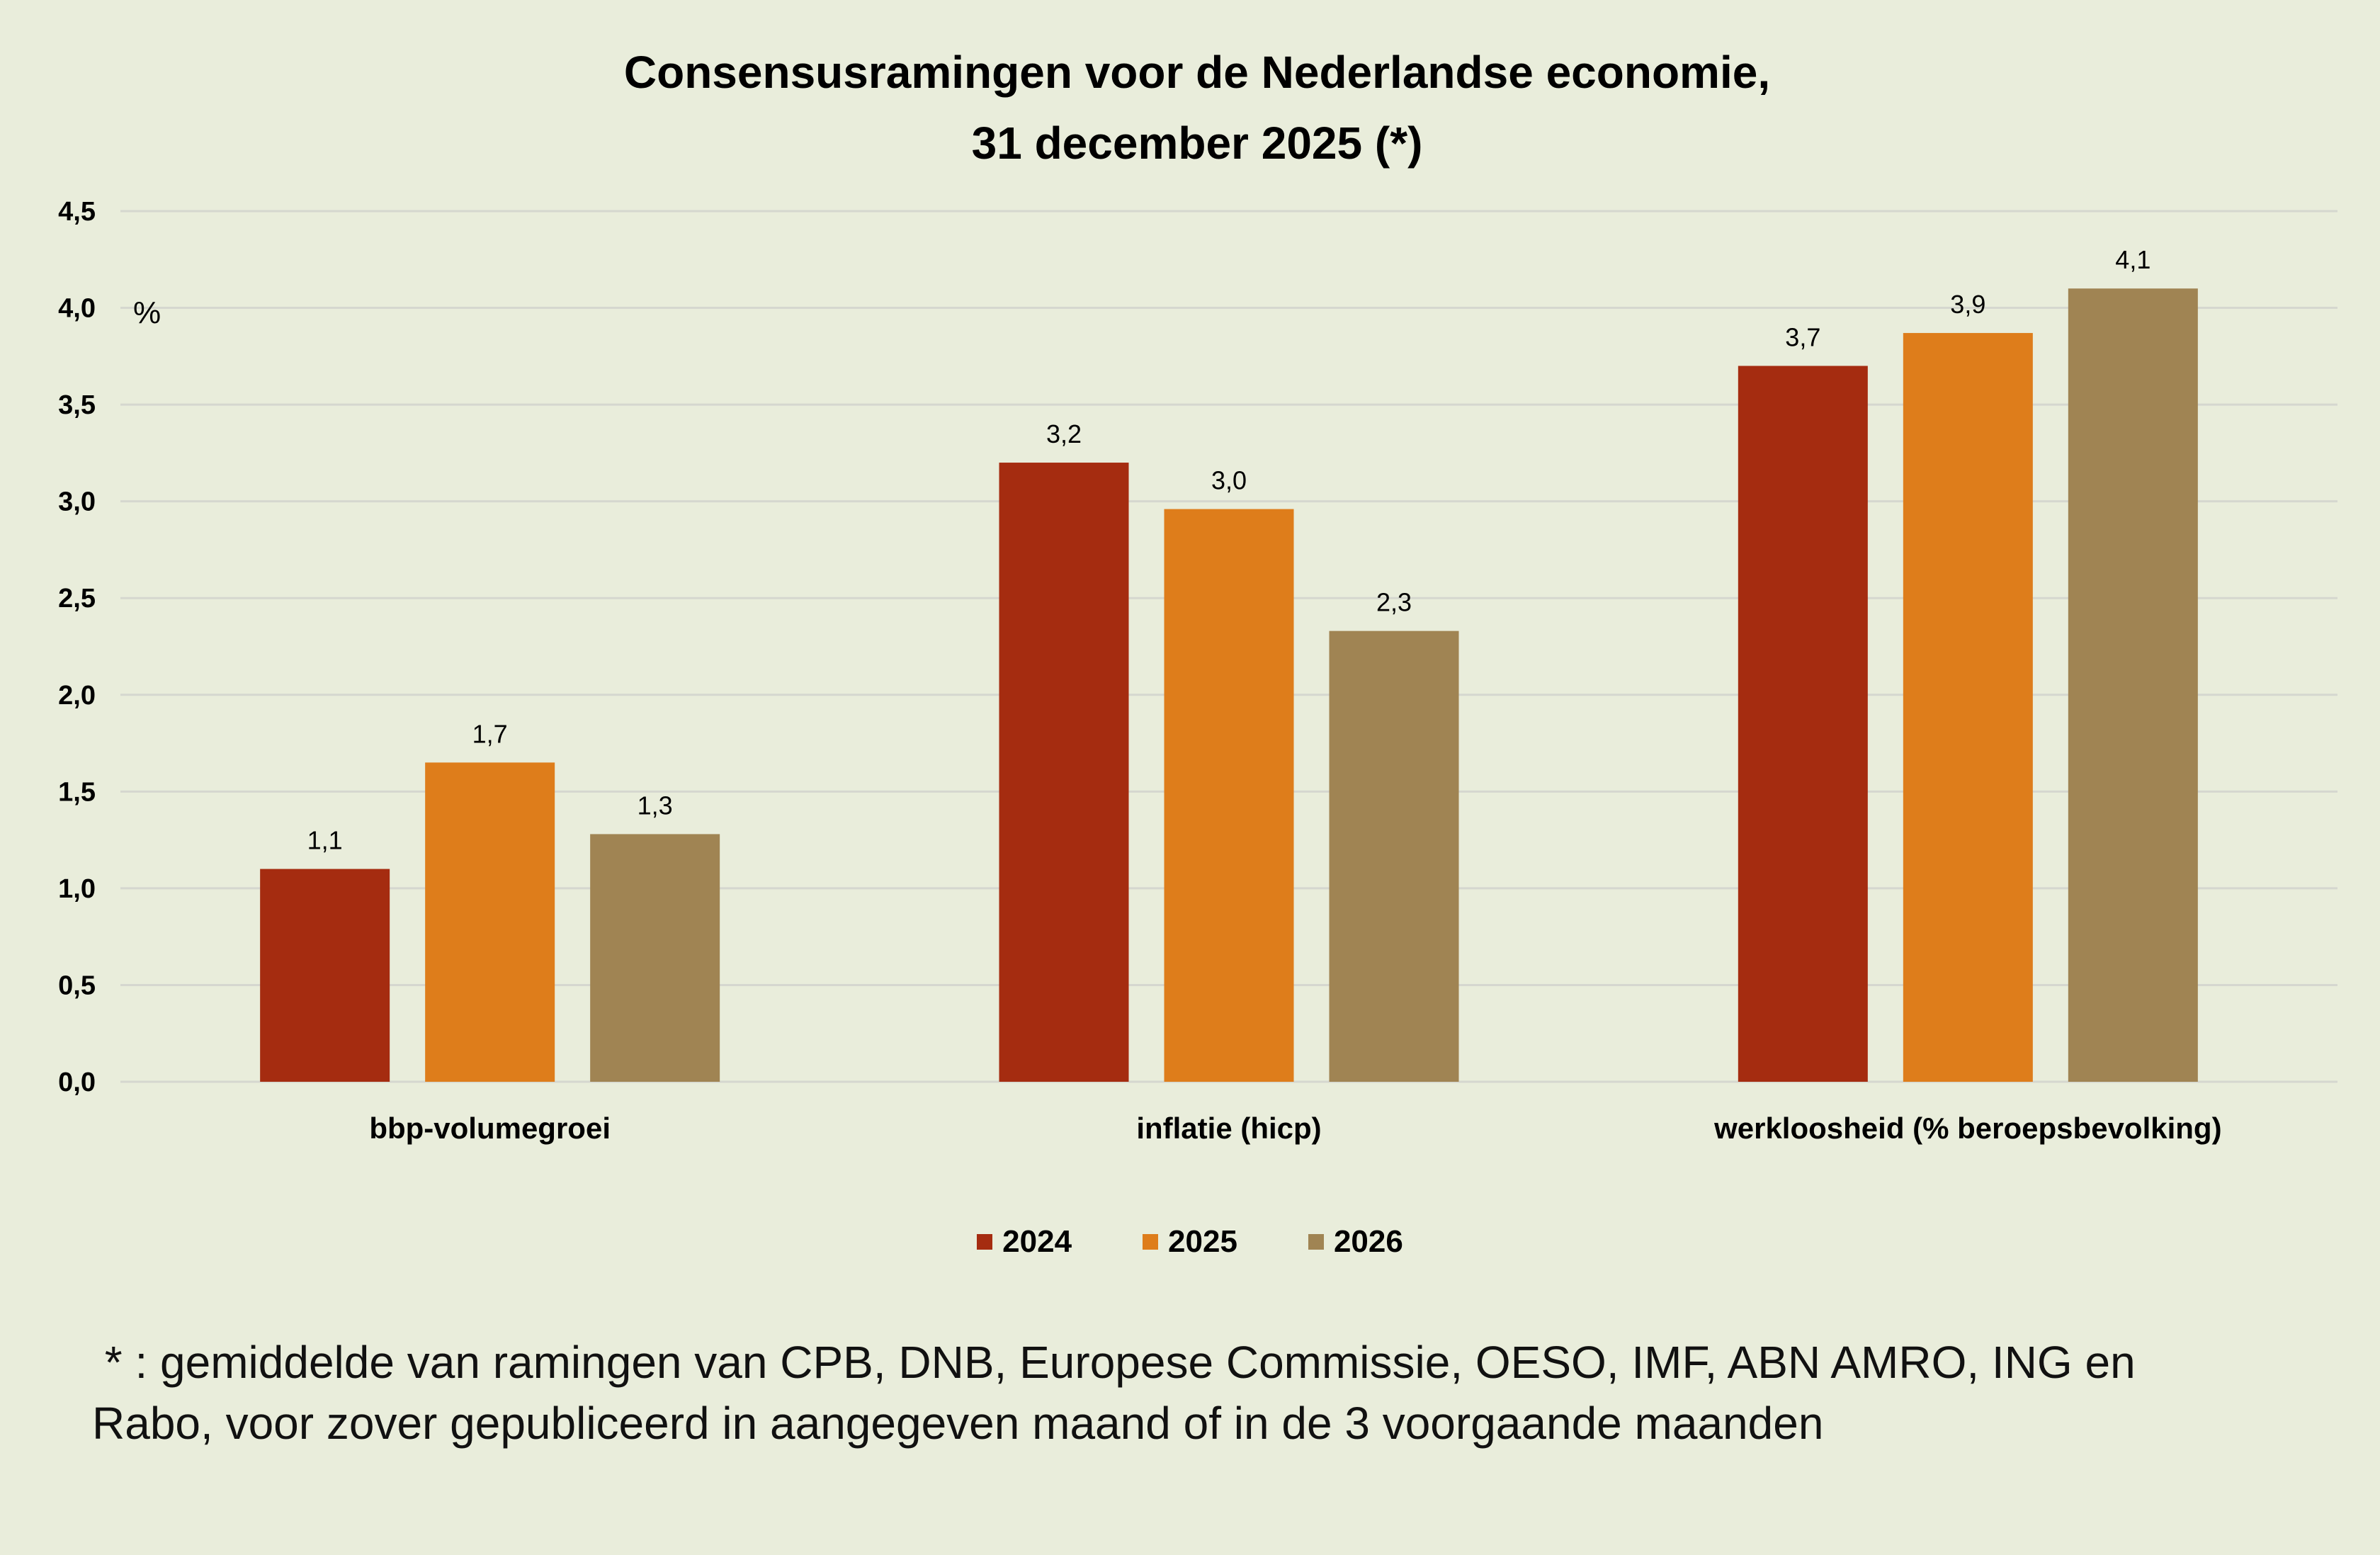  What do you see at coordinates (490, 1128) in the screenshot?
I see `x-category-label: bbp-volumegroei` at bounding box center [490, 1128].